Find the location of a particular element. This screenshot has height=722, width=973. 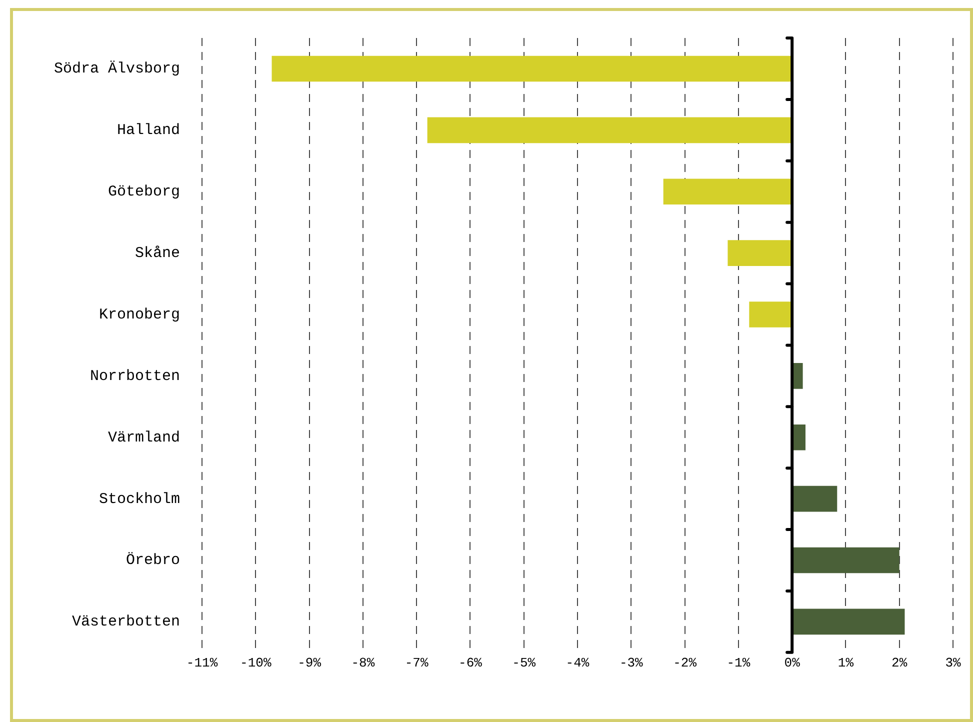

x-tick-label: 2% is located at coordinates (900, 663).